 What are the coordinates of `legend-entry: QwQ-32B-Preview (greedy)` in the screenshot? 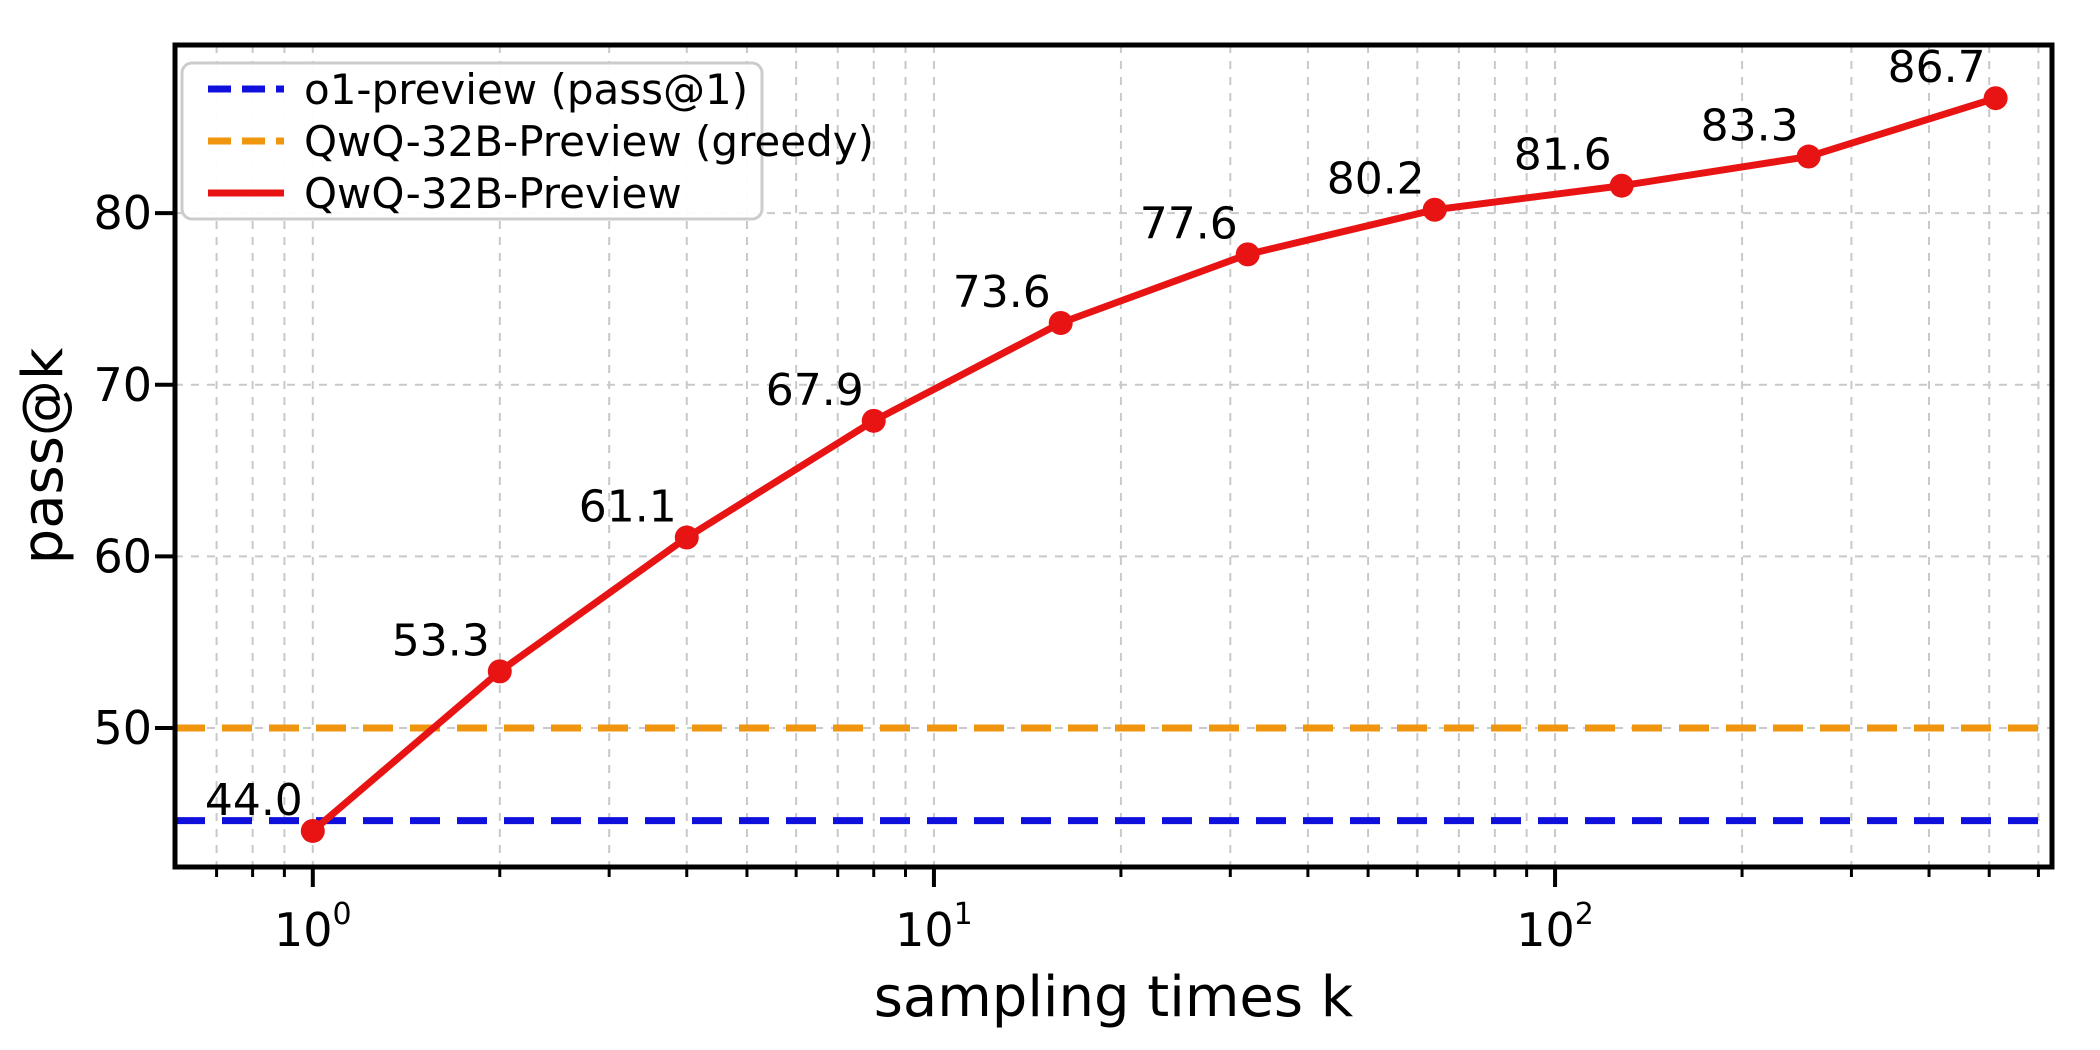 It's located at (541, 141).